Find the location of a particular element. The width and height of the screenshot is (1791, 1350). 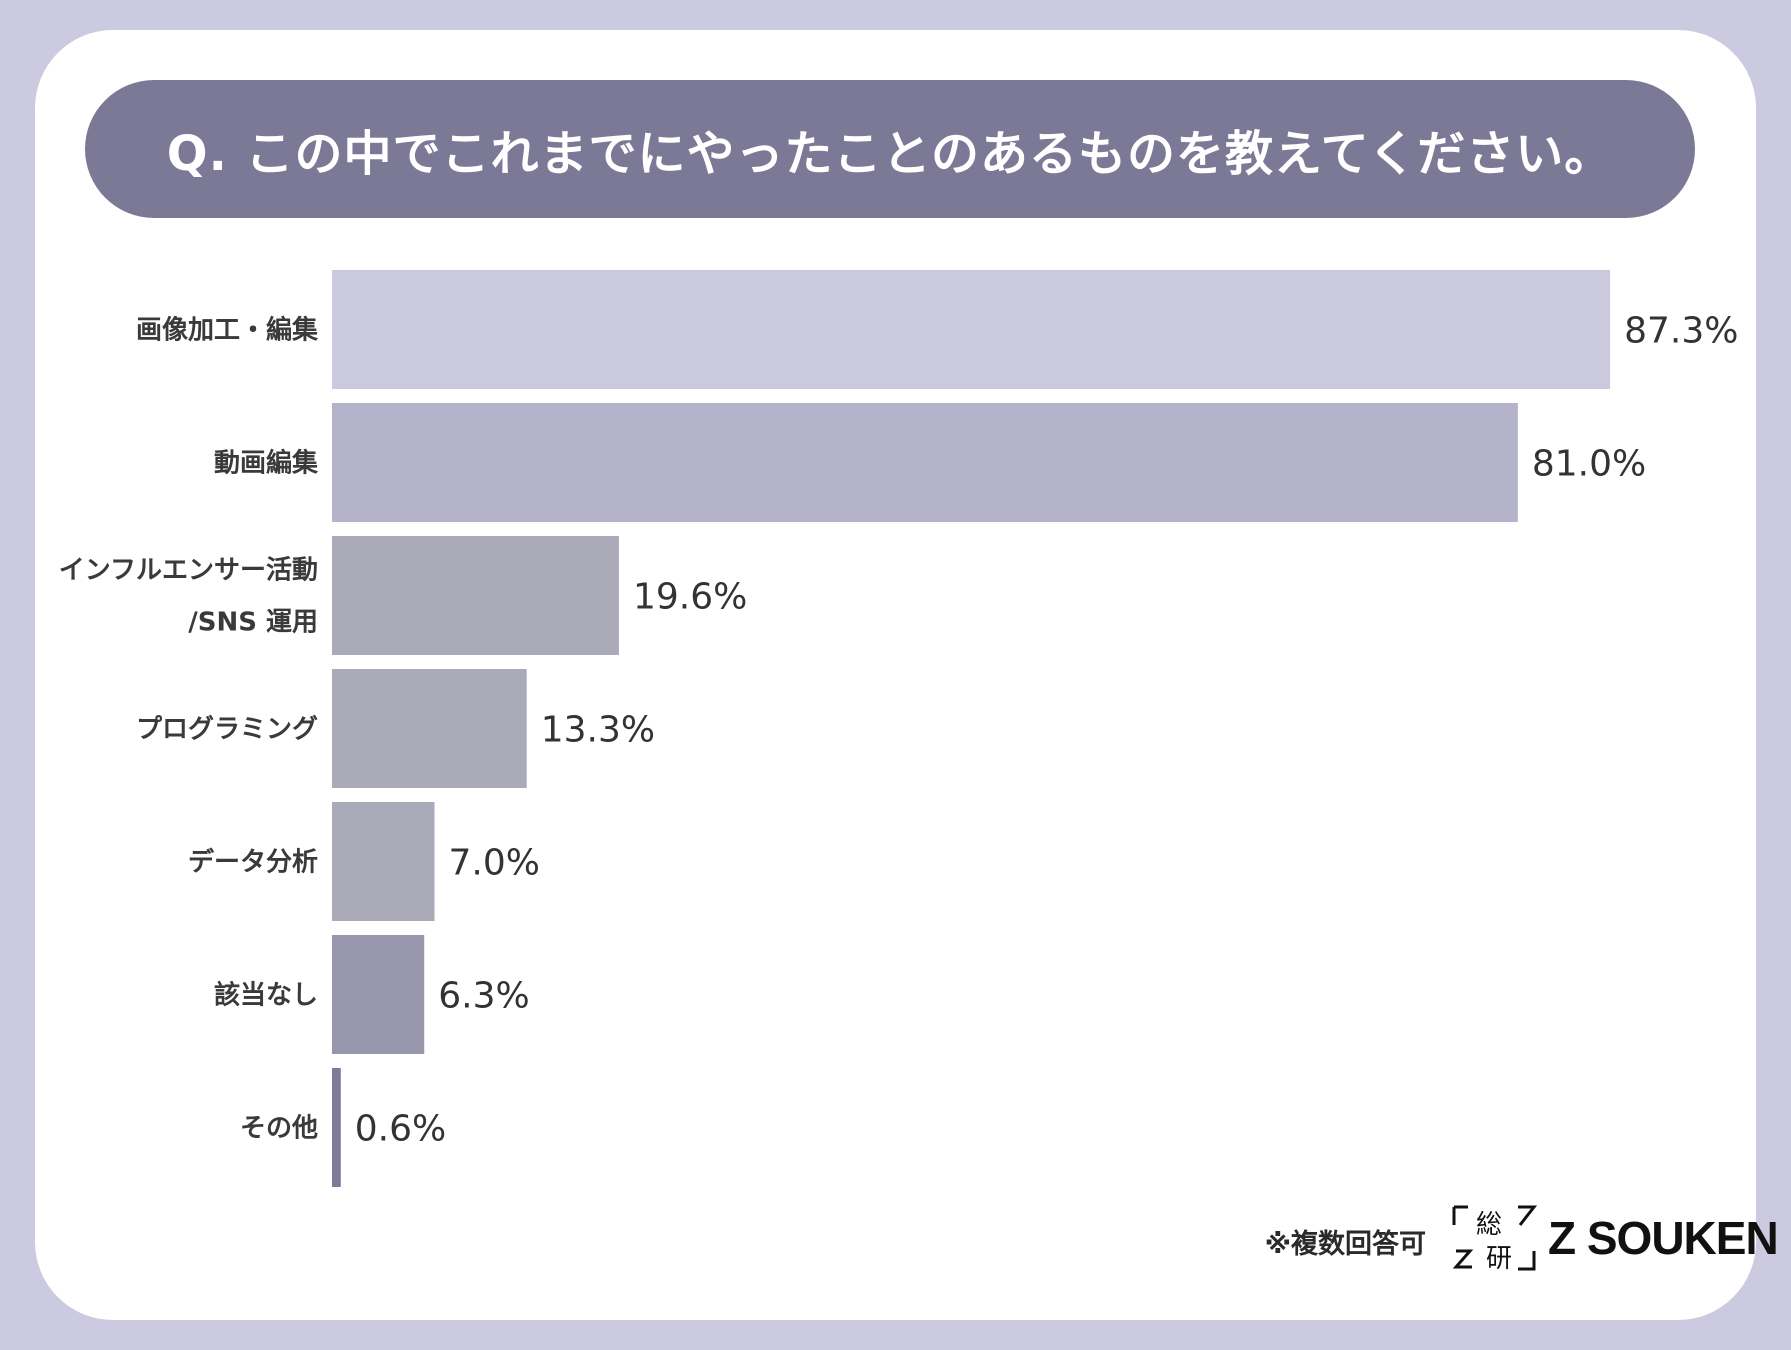

value-label: 6.3% is located at coordinates (483, 996).